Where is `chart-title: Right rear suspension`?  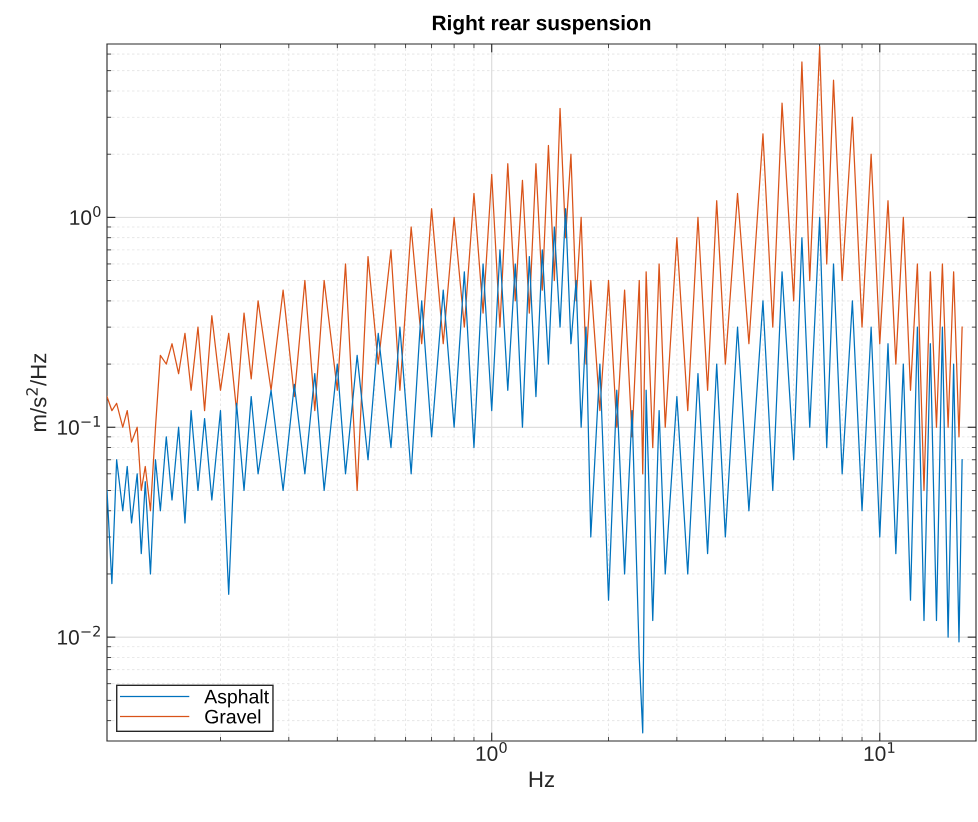
chart-title: Right rear suspension is located at coordinates (541, 25).